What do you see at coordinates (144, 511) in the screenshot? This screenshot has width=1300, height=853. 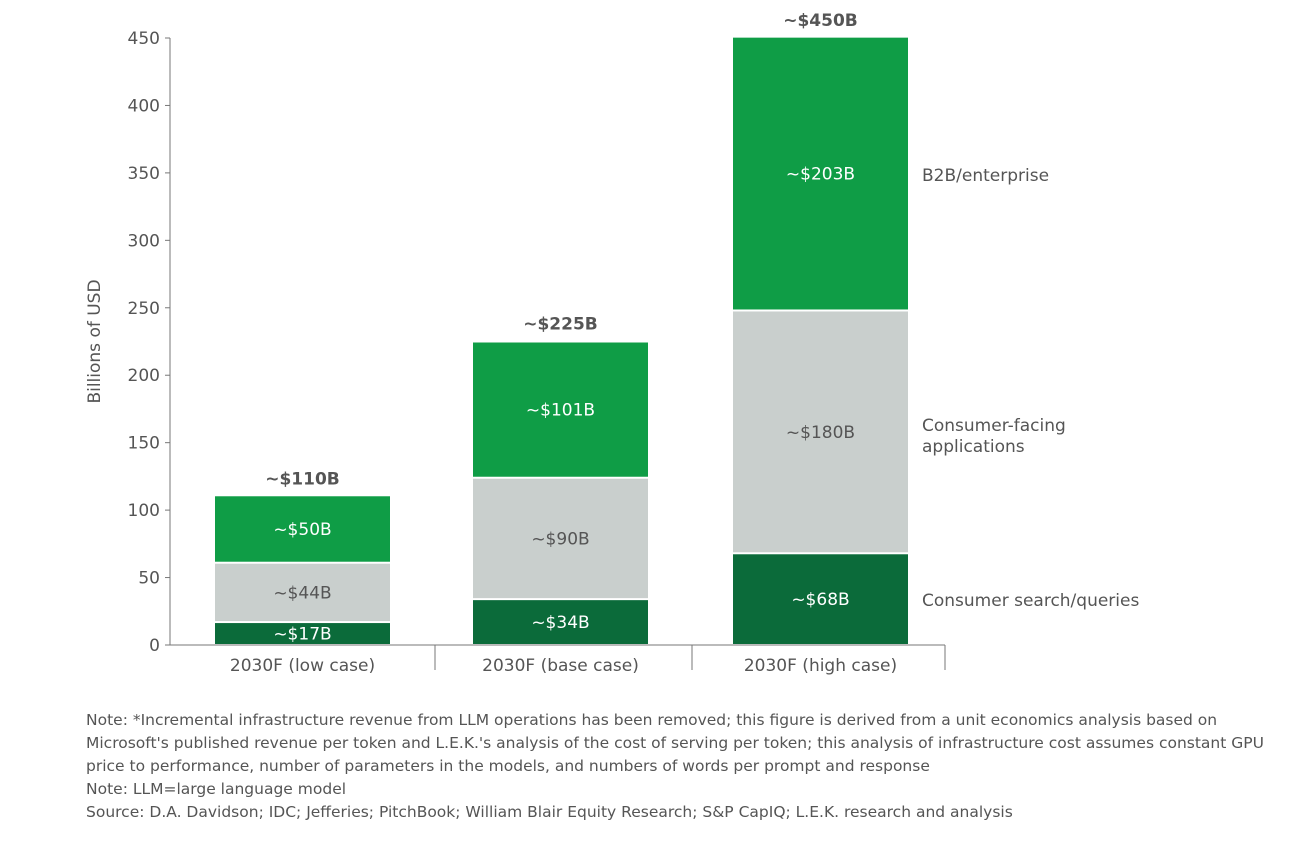 I see `y-tick-label: 100` at bounding box center [144, 511].